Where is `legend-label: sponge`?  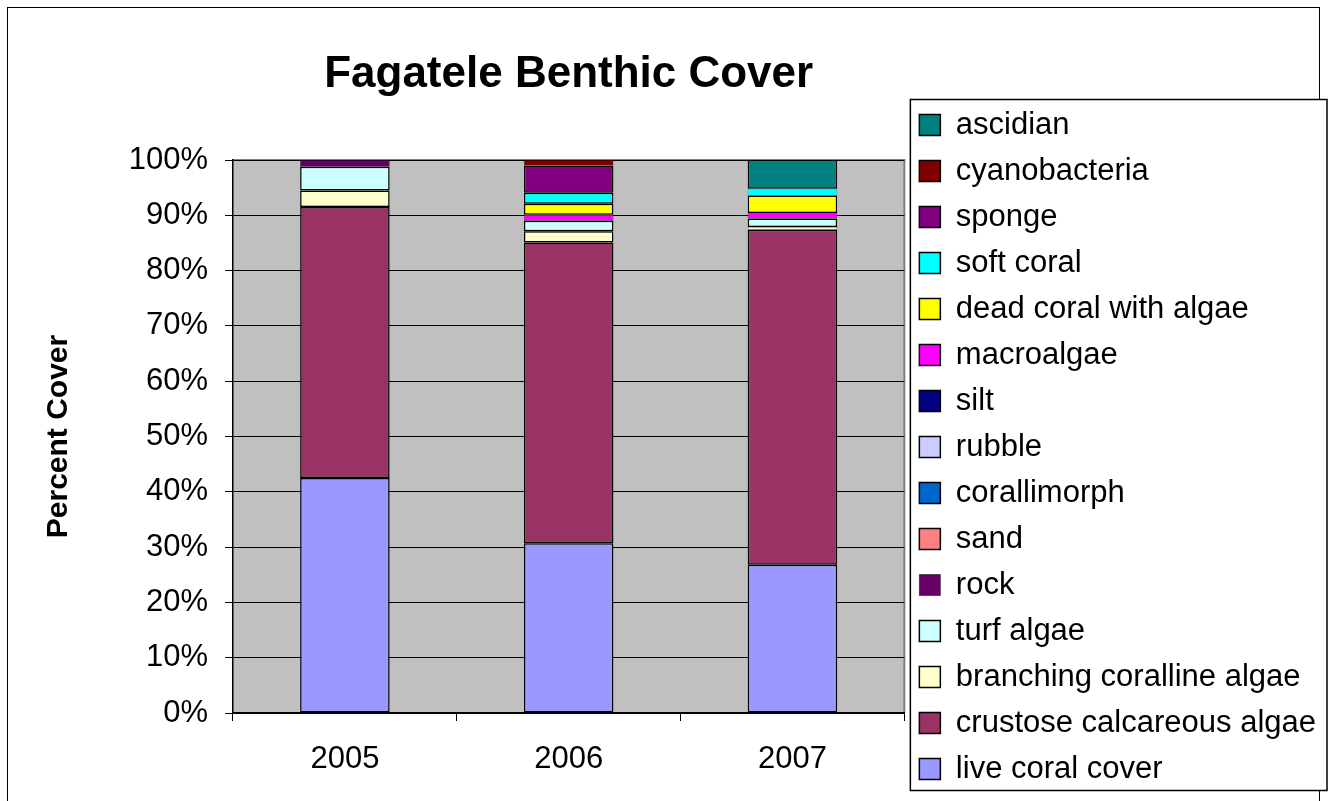
legend-label: sponge is located at coordinates (1006, 215).